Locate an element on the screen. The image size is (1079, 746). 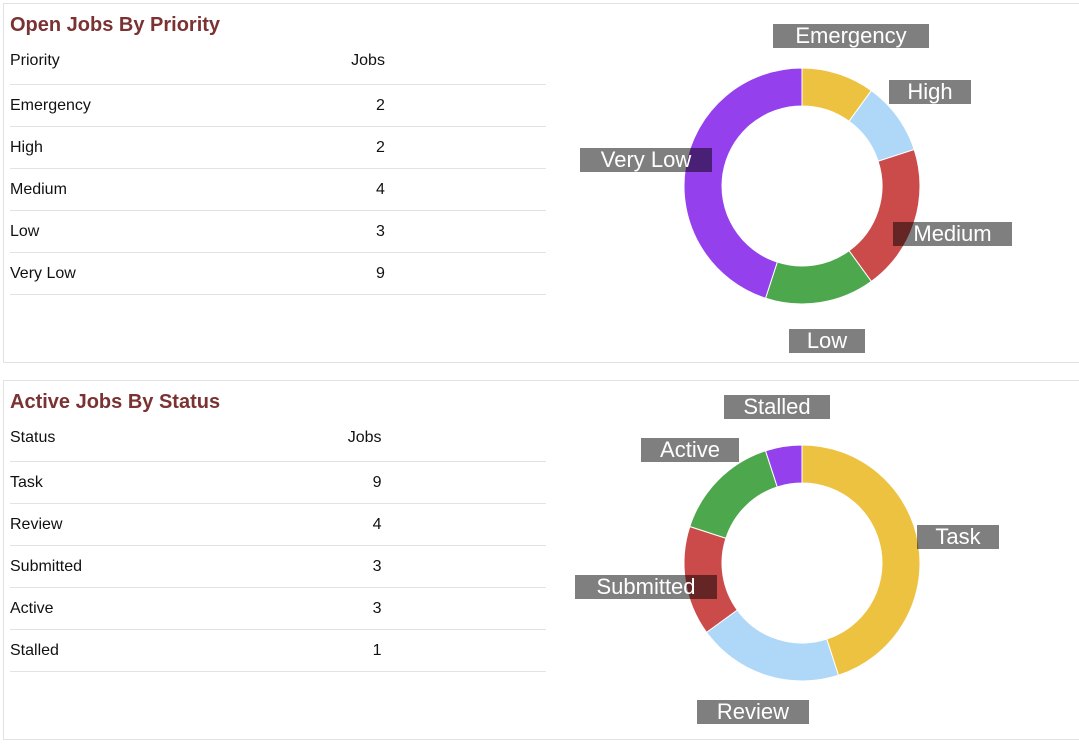
priority-title: Open Jobs By Priority is located at coordinates (115, 25).